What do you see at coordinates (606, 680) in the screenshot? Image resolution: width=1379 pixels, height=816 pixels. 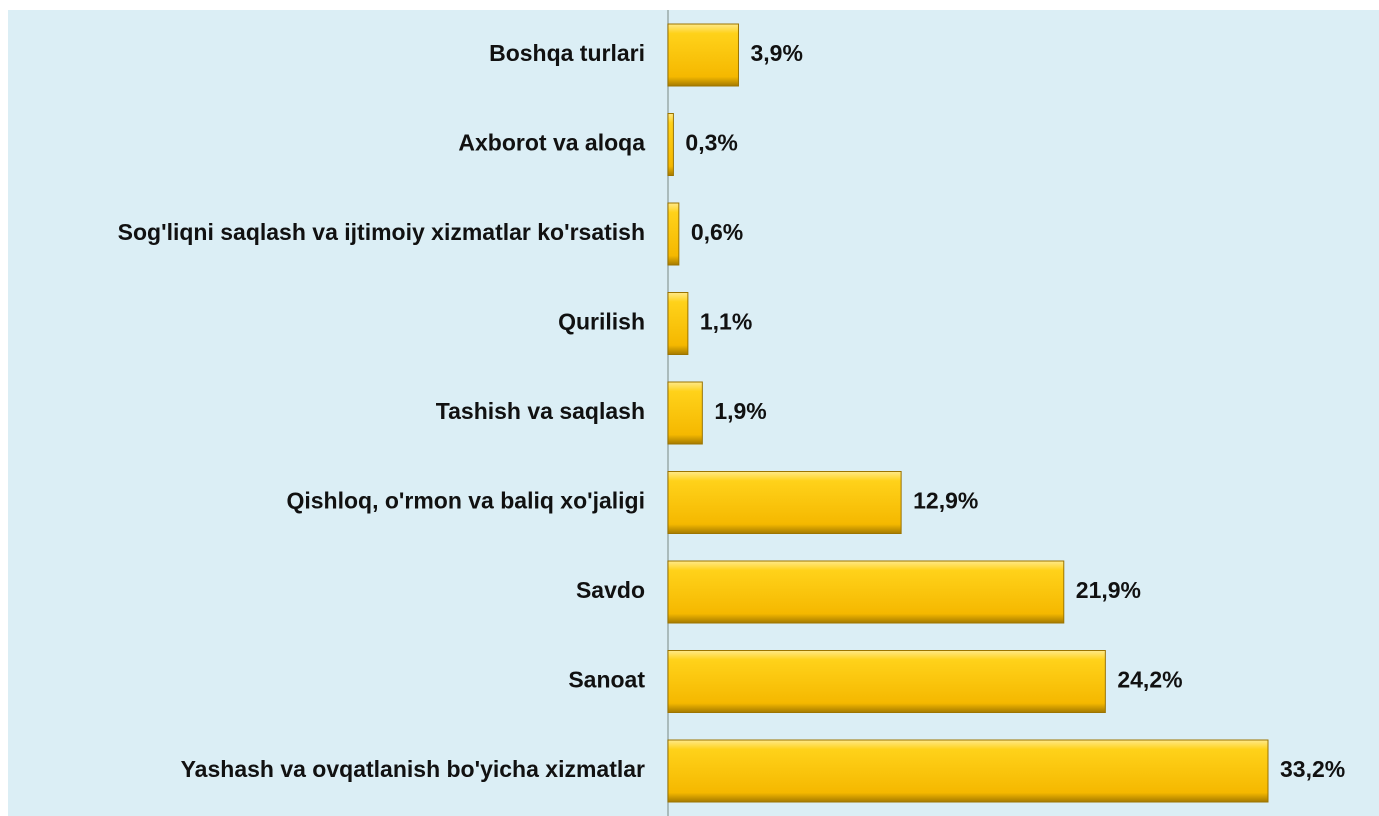 I see `category-label: Sanoat` at bounding box center [606, 680].